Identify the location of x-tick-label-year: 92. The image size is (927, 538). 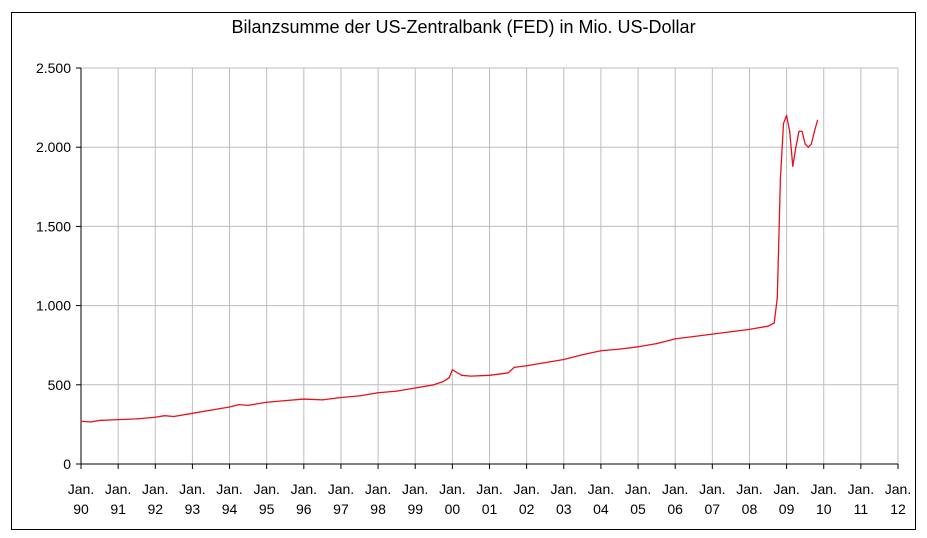
(155, 509).